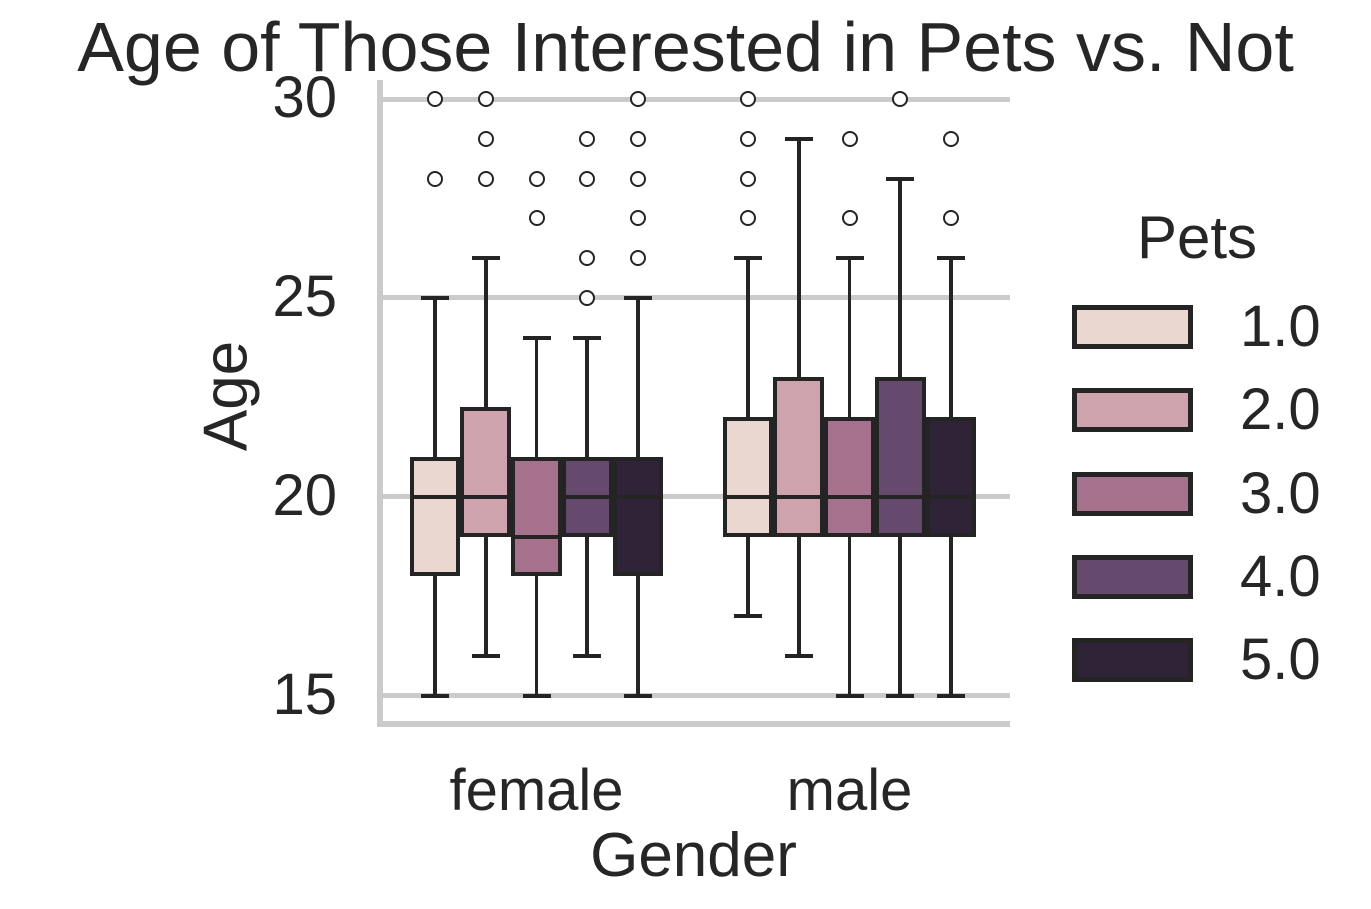 Image resolution: width=1371 pixels, height=909 pixels. What do you see at coordinates (638, 377) in the screenshot?
I see `whisker-upper-female-5.0` at bounding box center [638, 377].